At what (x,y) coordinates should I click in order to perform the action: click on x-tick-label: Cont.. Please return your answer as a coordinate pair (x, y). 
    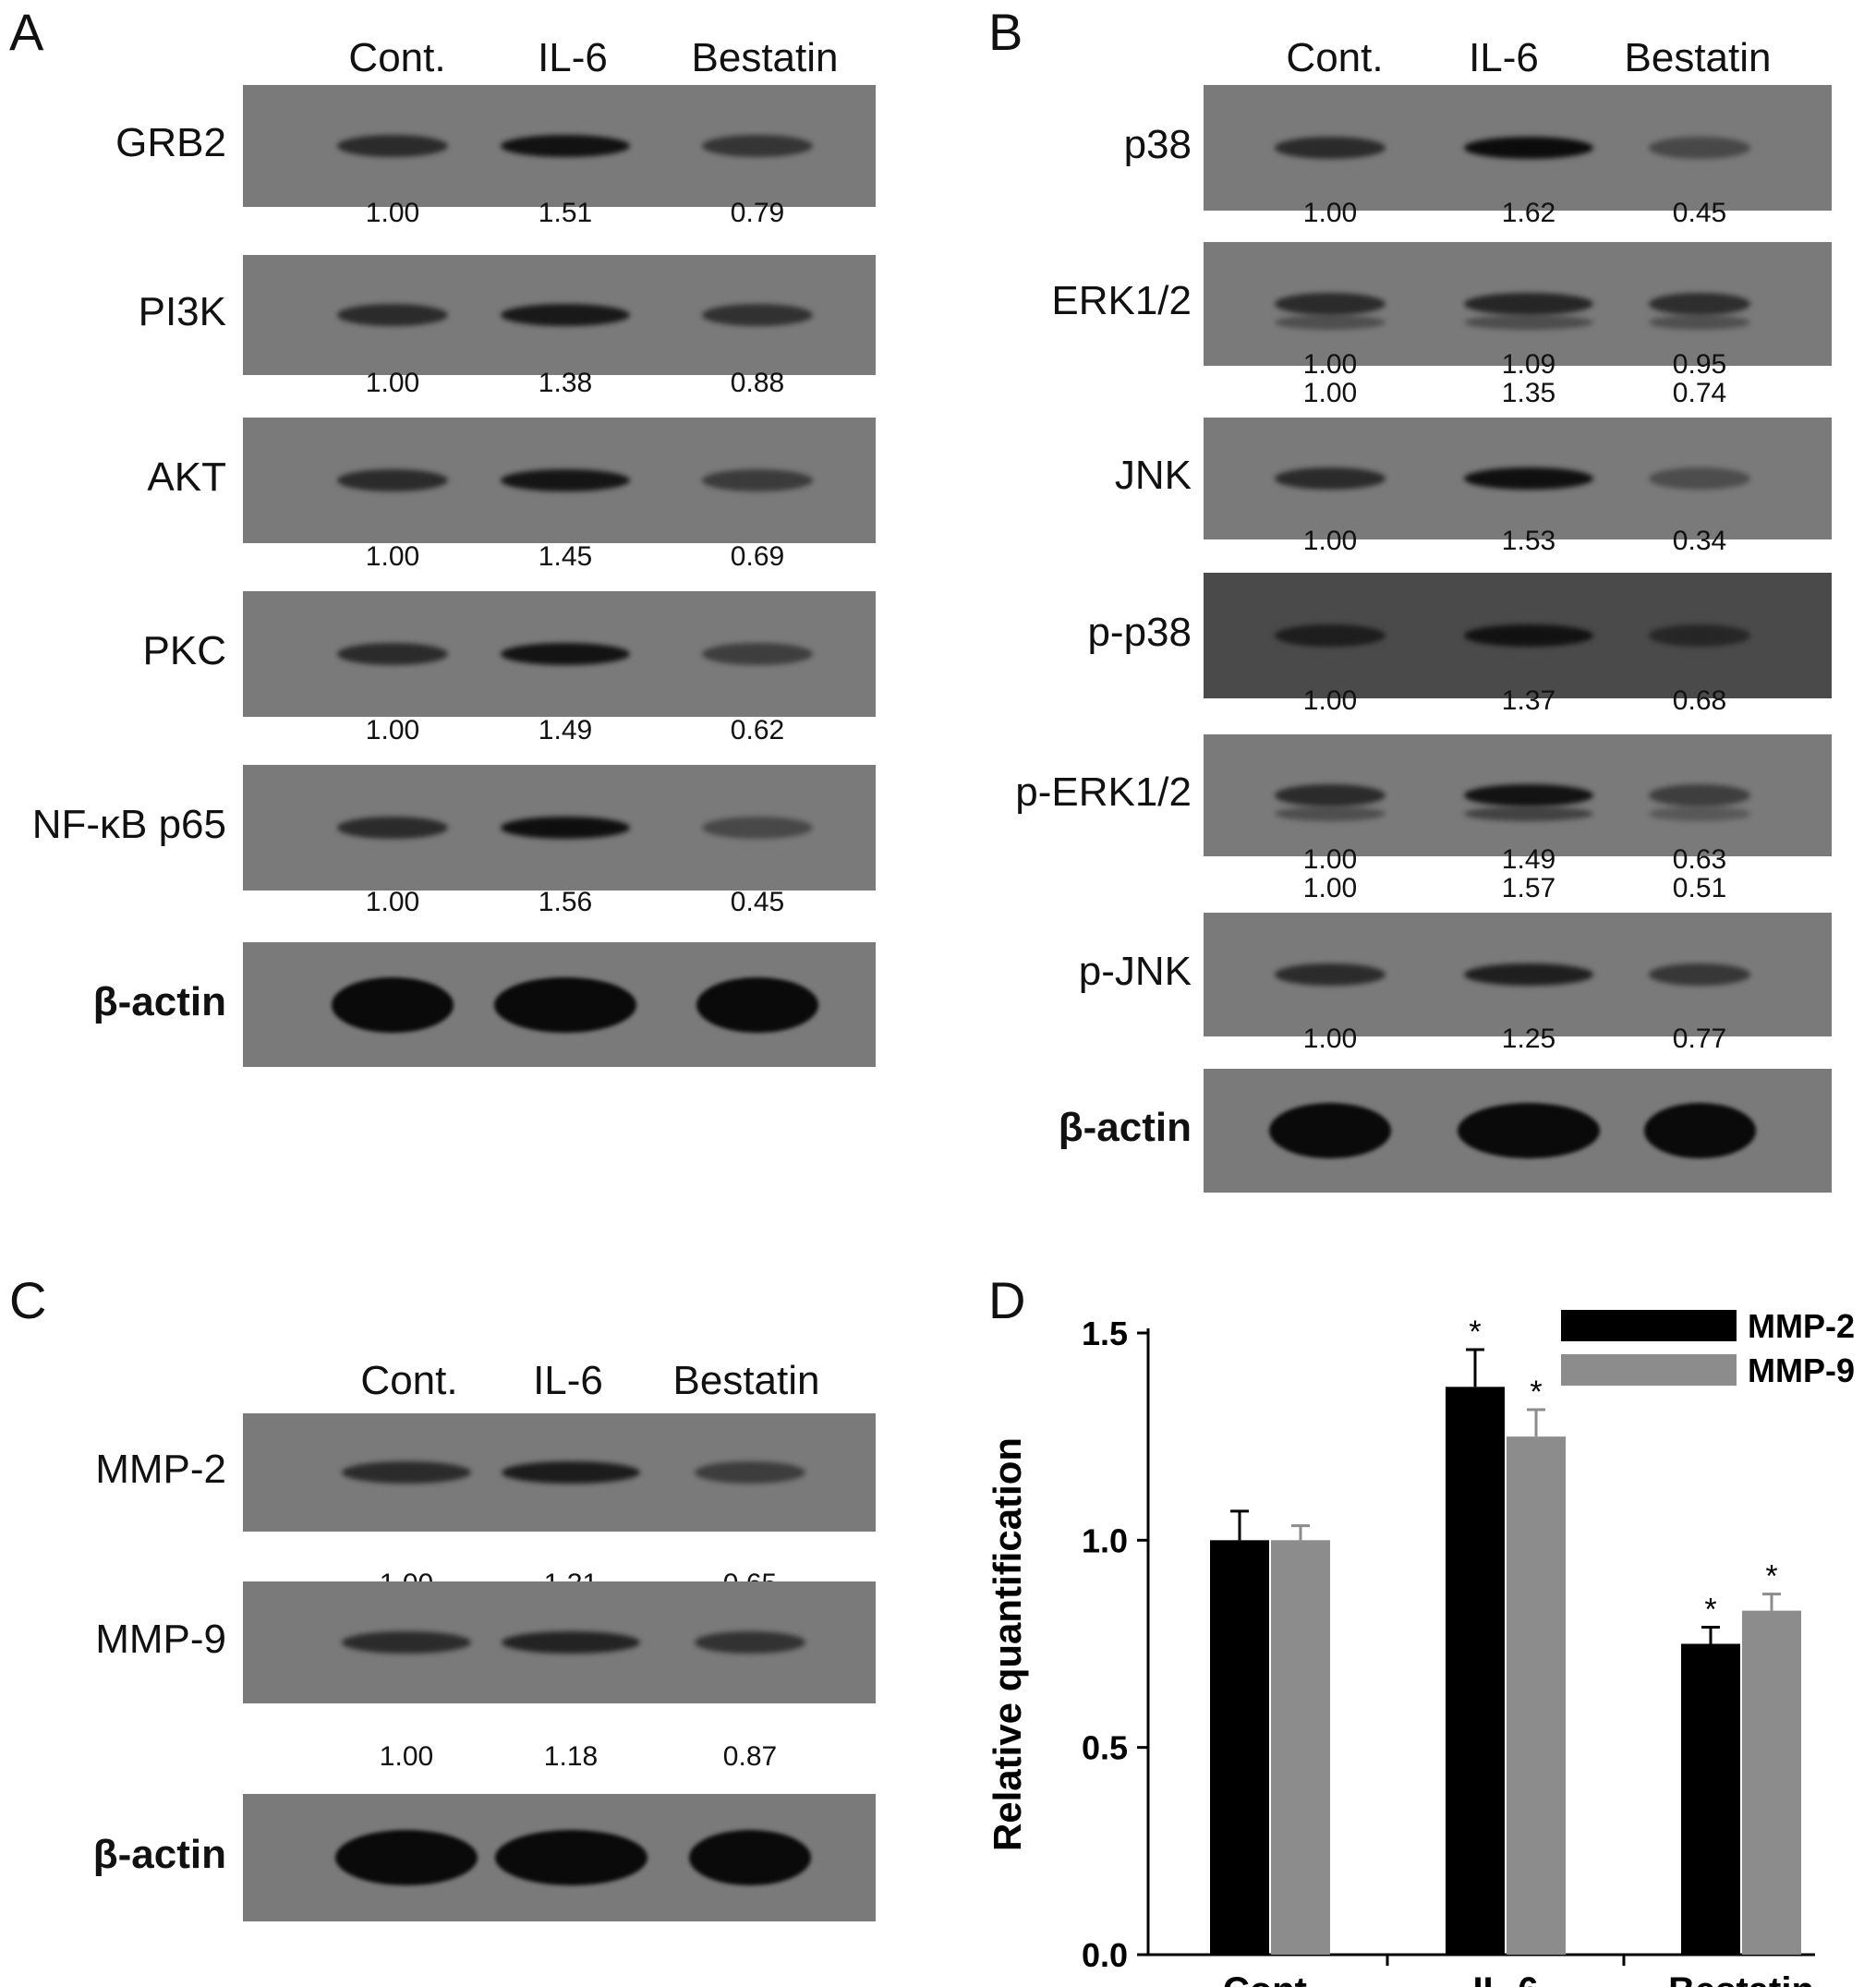
    Looking at the image, I should click on (1270, 1979).